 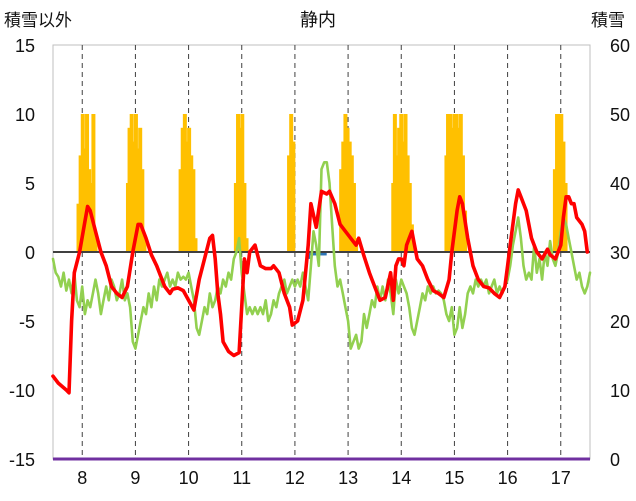 What do you see at coordinates (620, 46) in the screenshot?
I see `right-tick-label: 60` at bounding box center [620, 46].